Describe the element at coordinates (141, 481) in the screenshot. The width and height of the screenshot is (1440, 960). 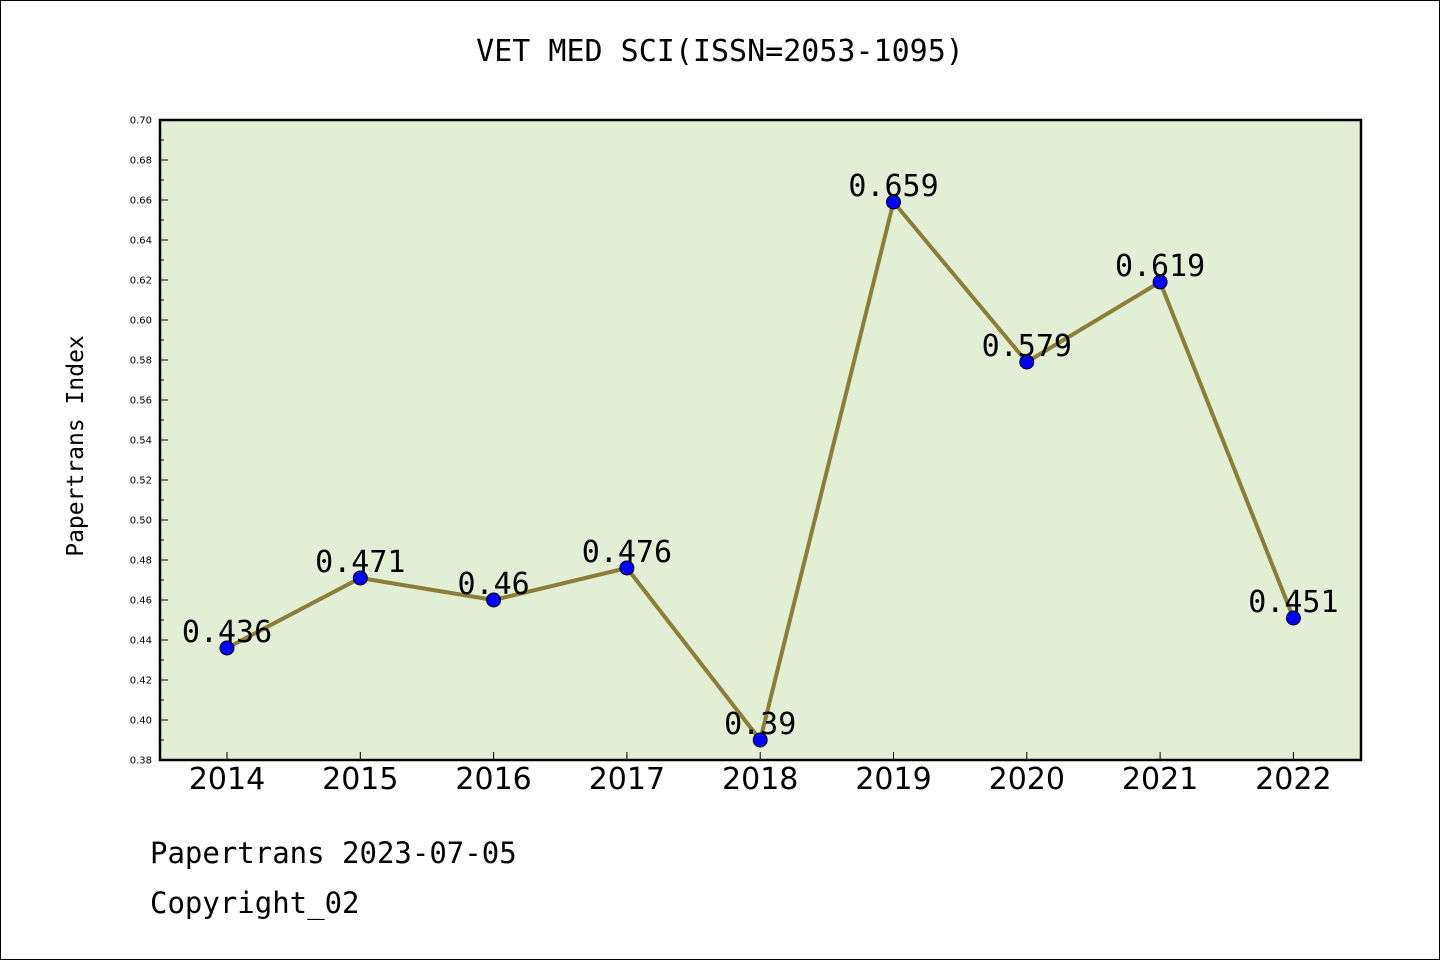
I see `y-tick-label: 0.52` at that location.